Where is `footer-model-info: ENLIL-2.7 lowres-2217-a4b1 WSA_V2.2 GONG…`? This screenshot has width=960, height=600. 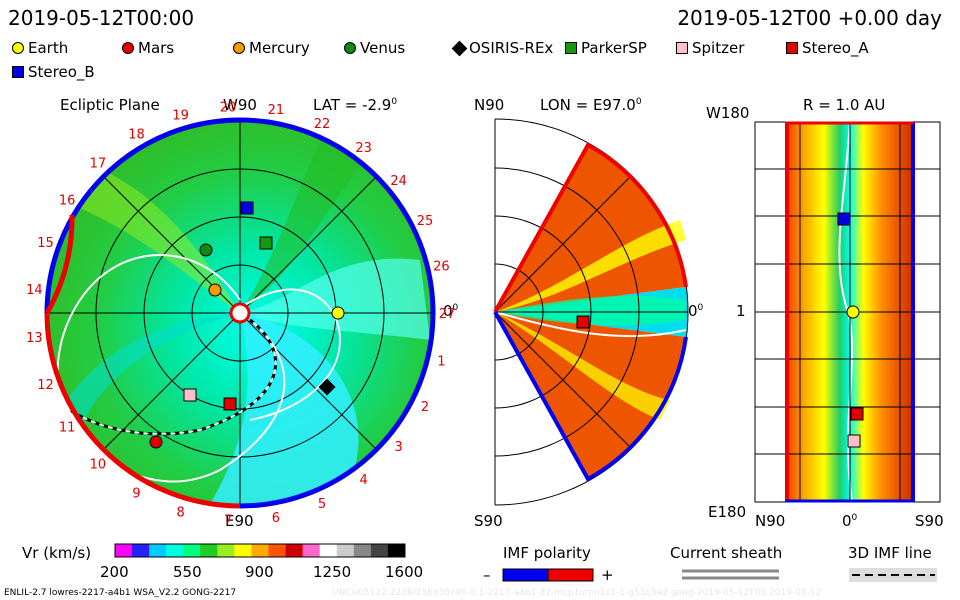 footer-model-info: ENLIL-2.7 lowres-2217-a4b1 WSA_V2.2 GONG… is located at coordinates (120, 593).